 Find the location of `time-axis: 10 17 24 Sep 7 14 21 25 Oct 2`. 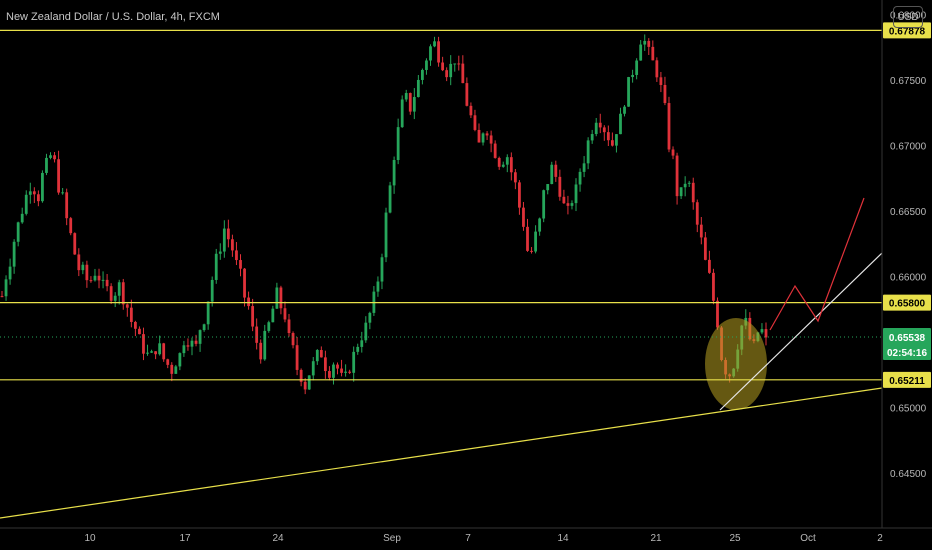

time-axis: 10 17 24 Sep 7 14 21 25 Oct 2 is located at coordinates (466, 535).